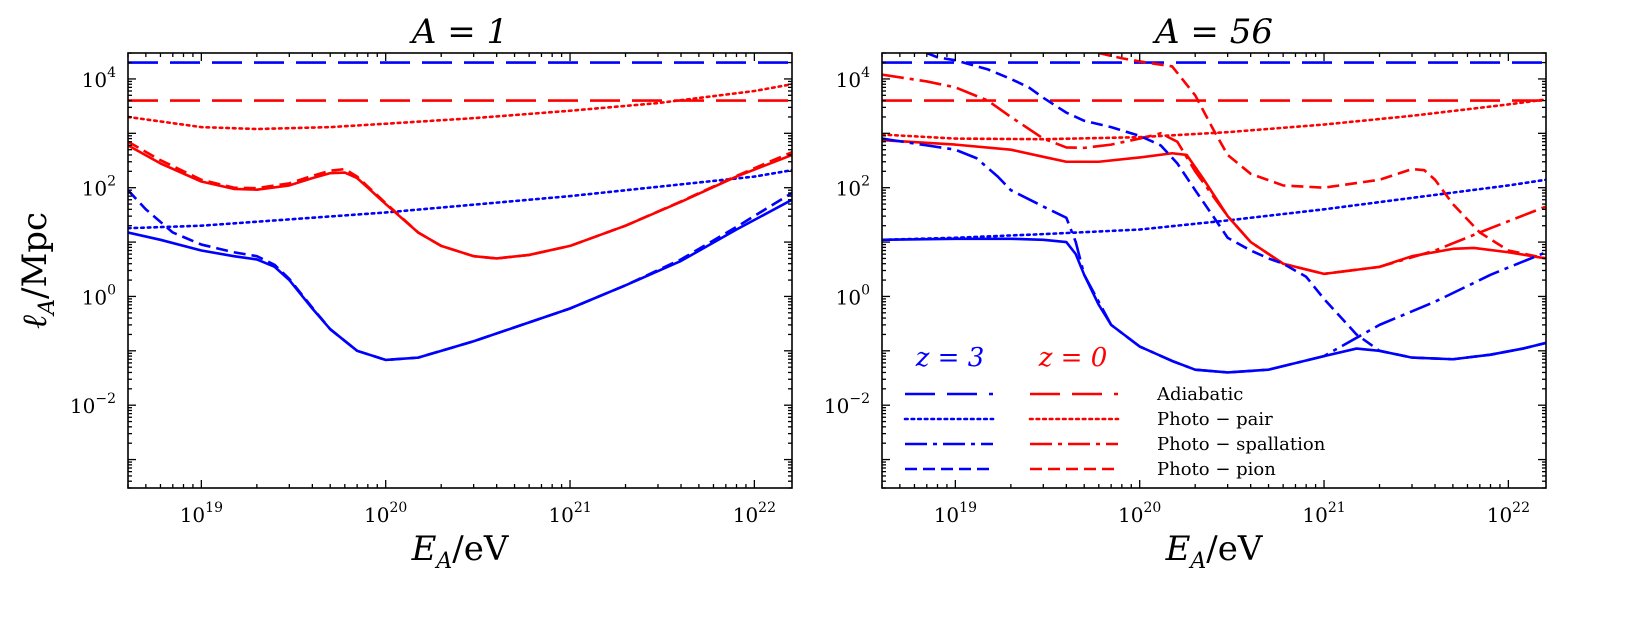 This screenshot has height=618, width=1649. What do you see at coordinates (35, 322) in the screenshot?
I see `y-label-main: ℓ` at bounding box center [35, 322].